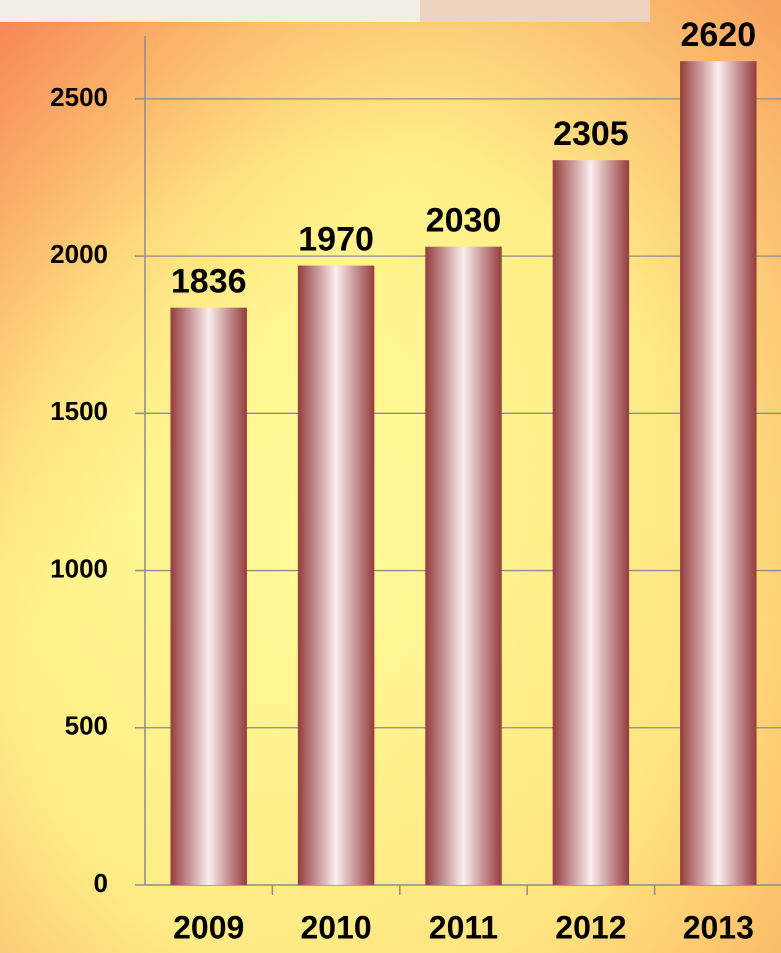 The height and width of the screenshot is (953, 781). What do you see at coordinates (79, 411) in the screenshot?
I see `y-tick-label: 1500` at bounding box center [79, 411].